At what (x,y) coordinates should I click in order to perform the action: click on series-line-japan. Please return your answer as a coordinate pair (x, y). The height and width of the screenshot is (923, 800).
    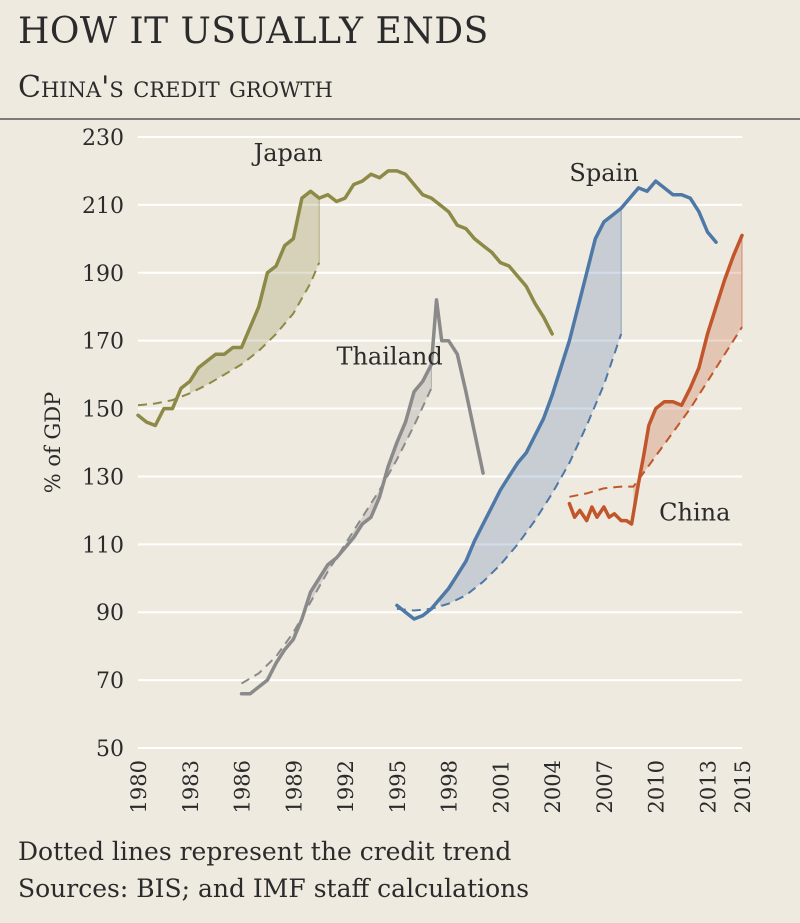
    Looking at the image, I should click on (345, 298).